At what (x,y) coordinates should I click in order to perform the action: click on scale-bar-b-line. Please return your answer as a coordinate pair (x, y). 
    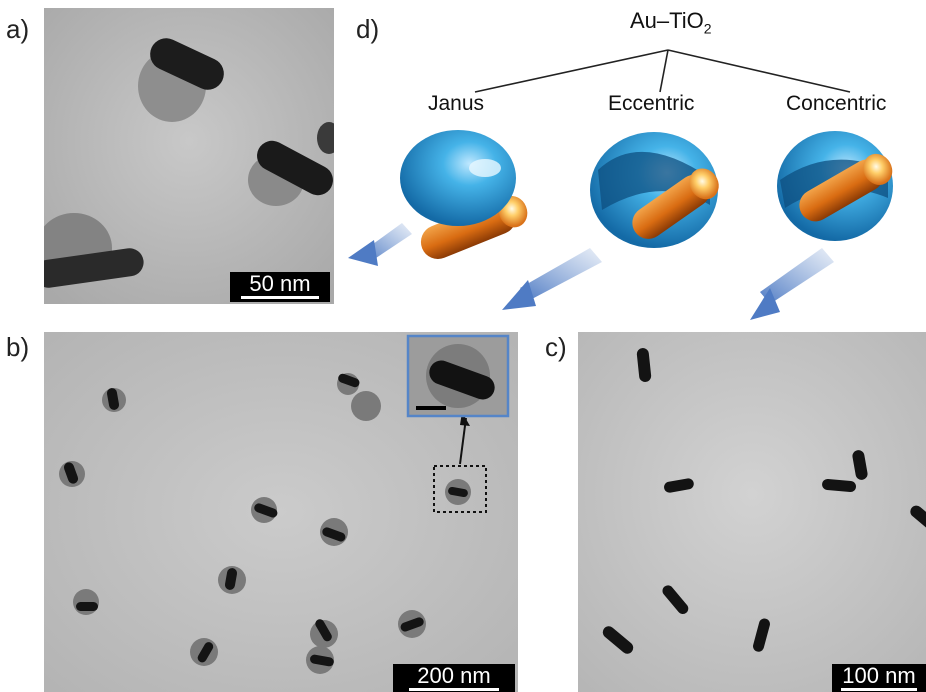
    Looking at the image, I should click on (454, 689).